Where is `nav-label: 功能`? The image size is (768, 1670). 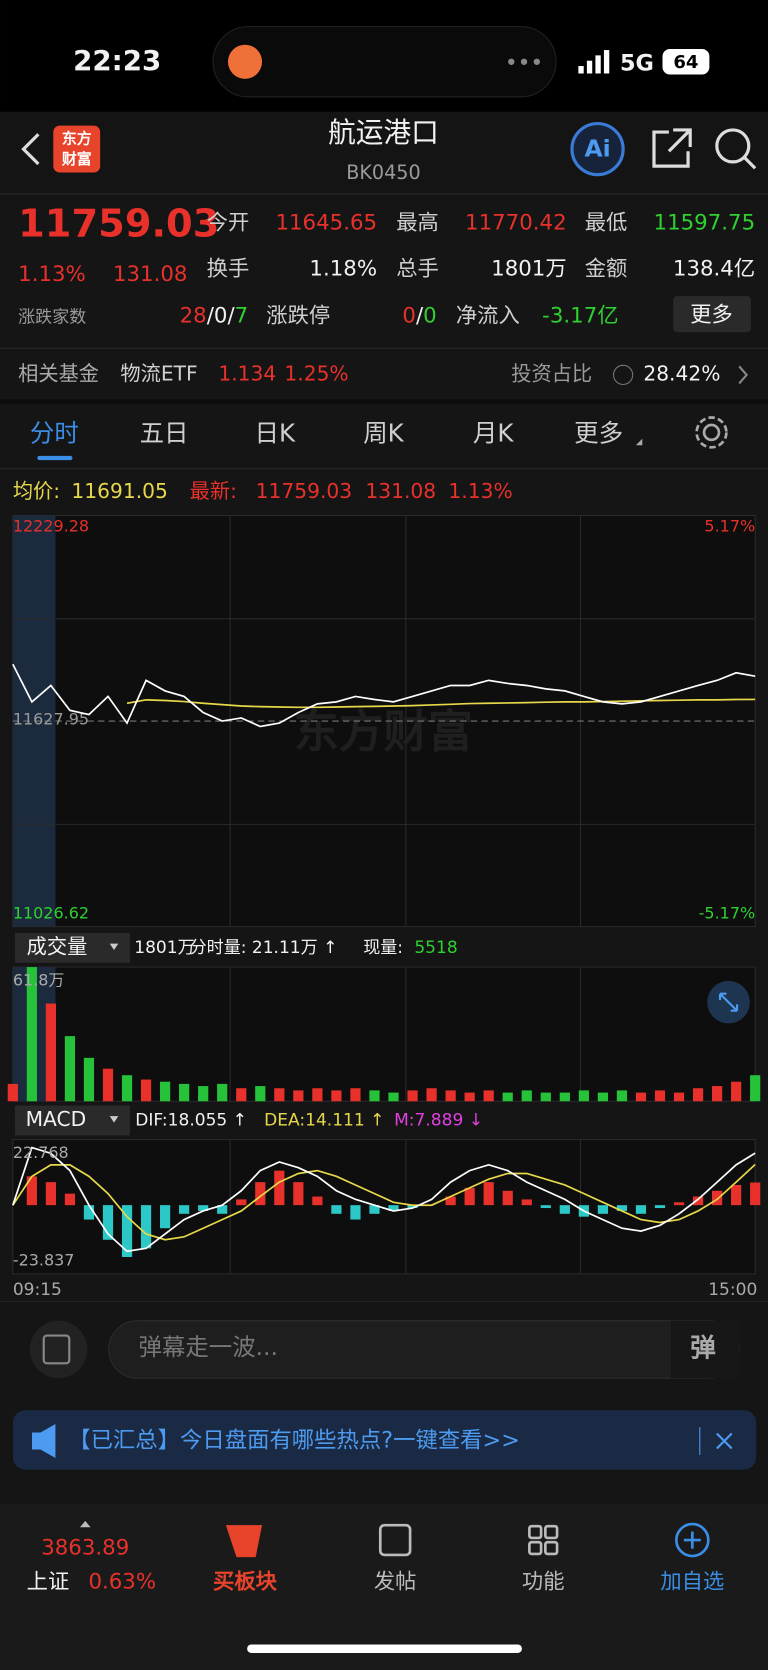 nav-label: 功能 is located at coordinates (543, 1582).